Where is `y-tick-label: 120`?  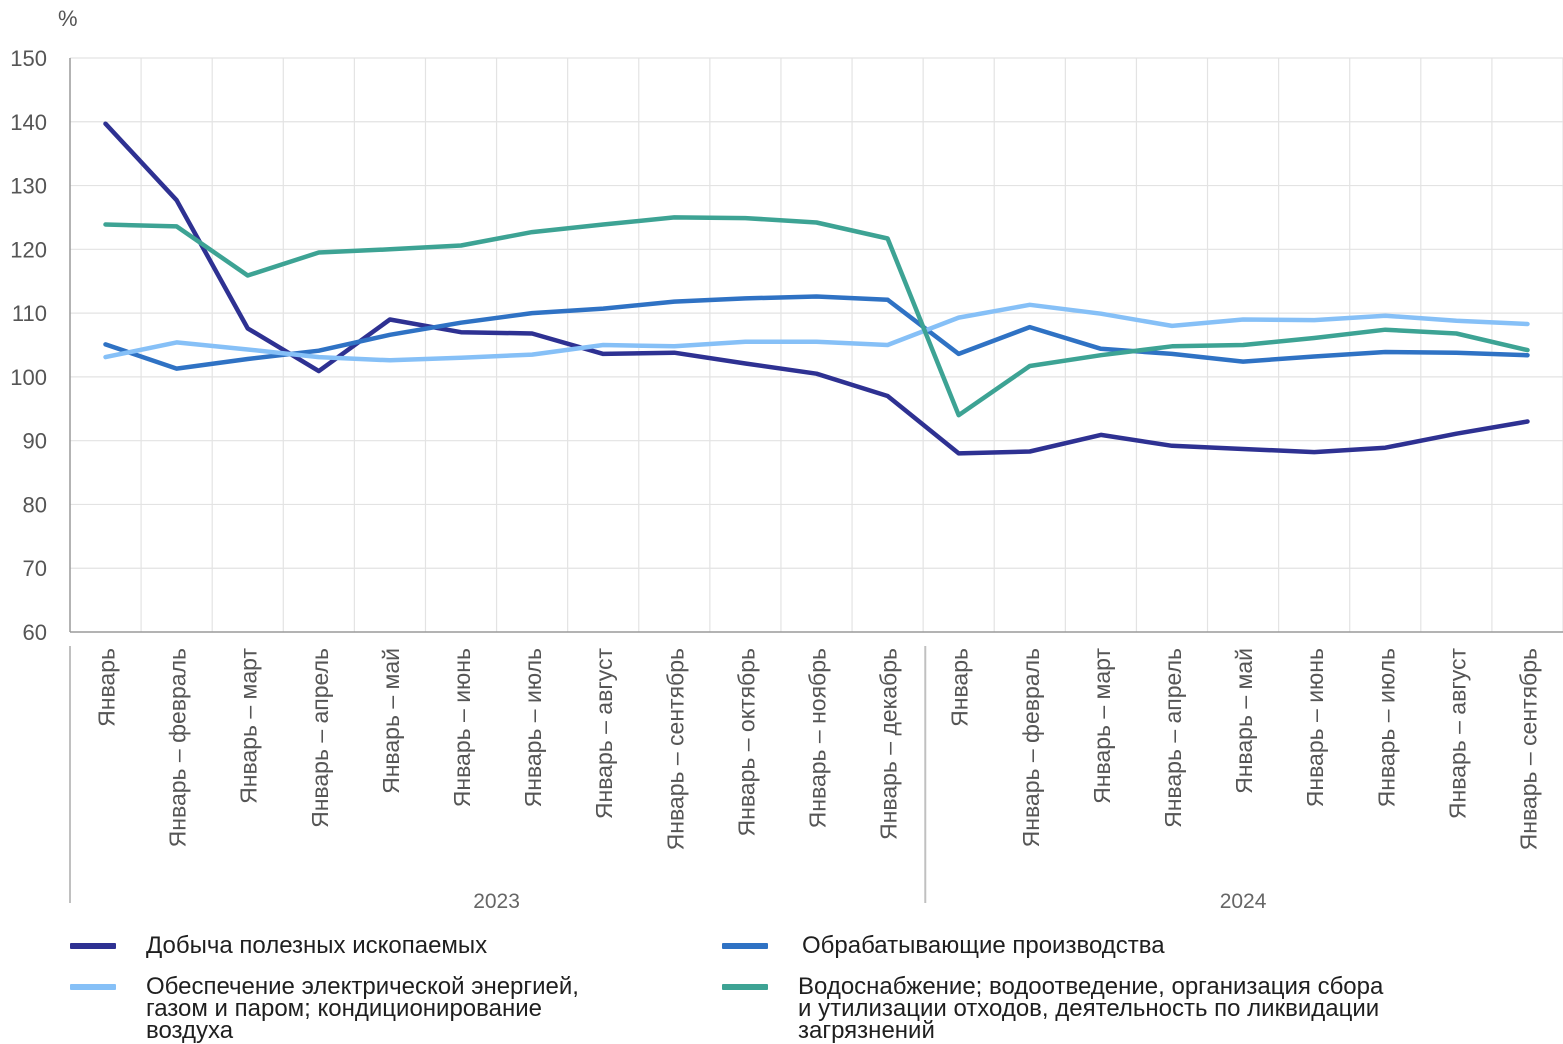 y-tick-label: 120 is located at coordinates (28, 249).